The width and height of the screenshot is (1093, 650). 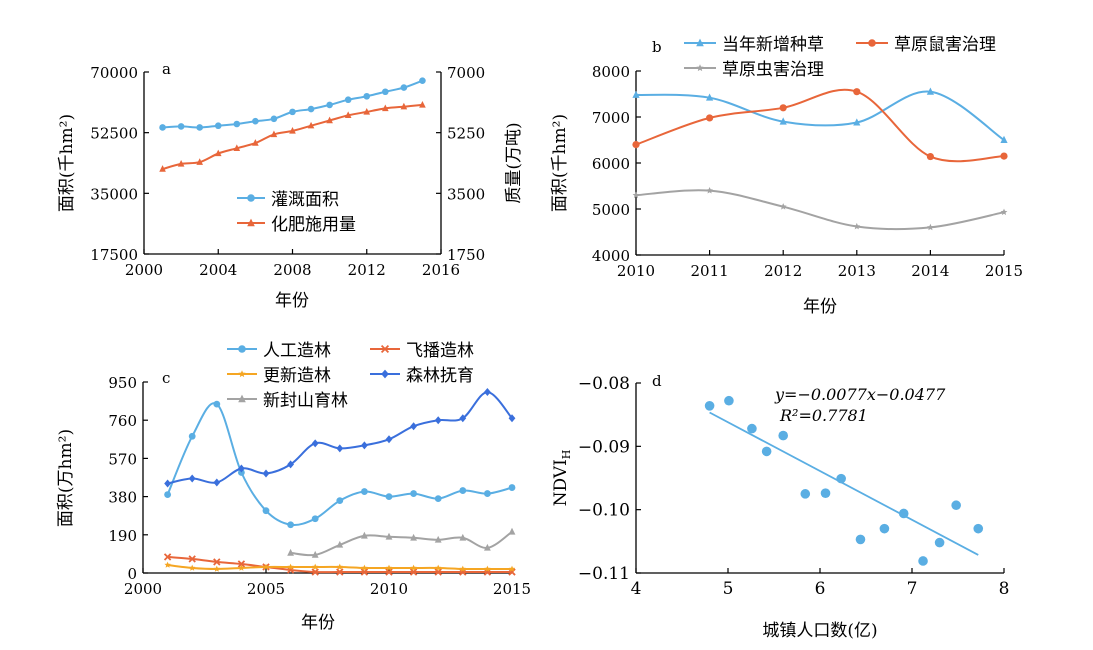 I want to click on x-tick-label: 8, so click(x=1004, y=589).